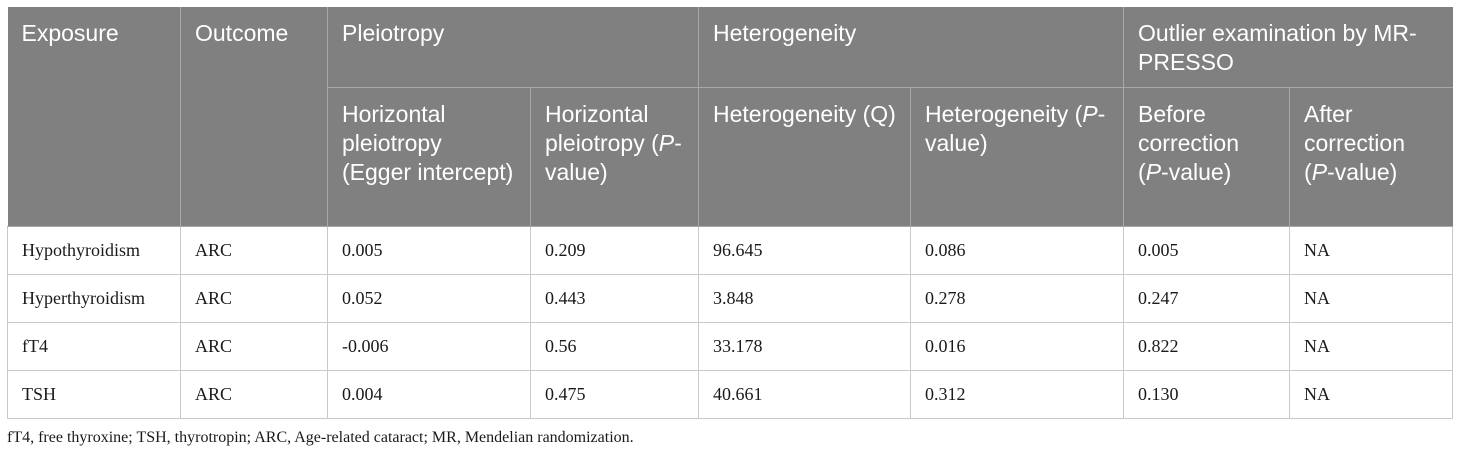 This screenshot has width=1460, height=458. Describe the element at coordinates (94, 346) in the screenshot. I see `cell-exposure: fT4` at that location.